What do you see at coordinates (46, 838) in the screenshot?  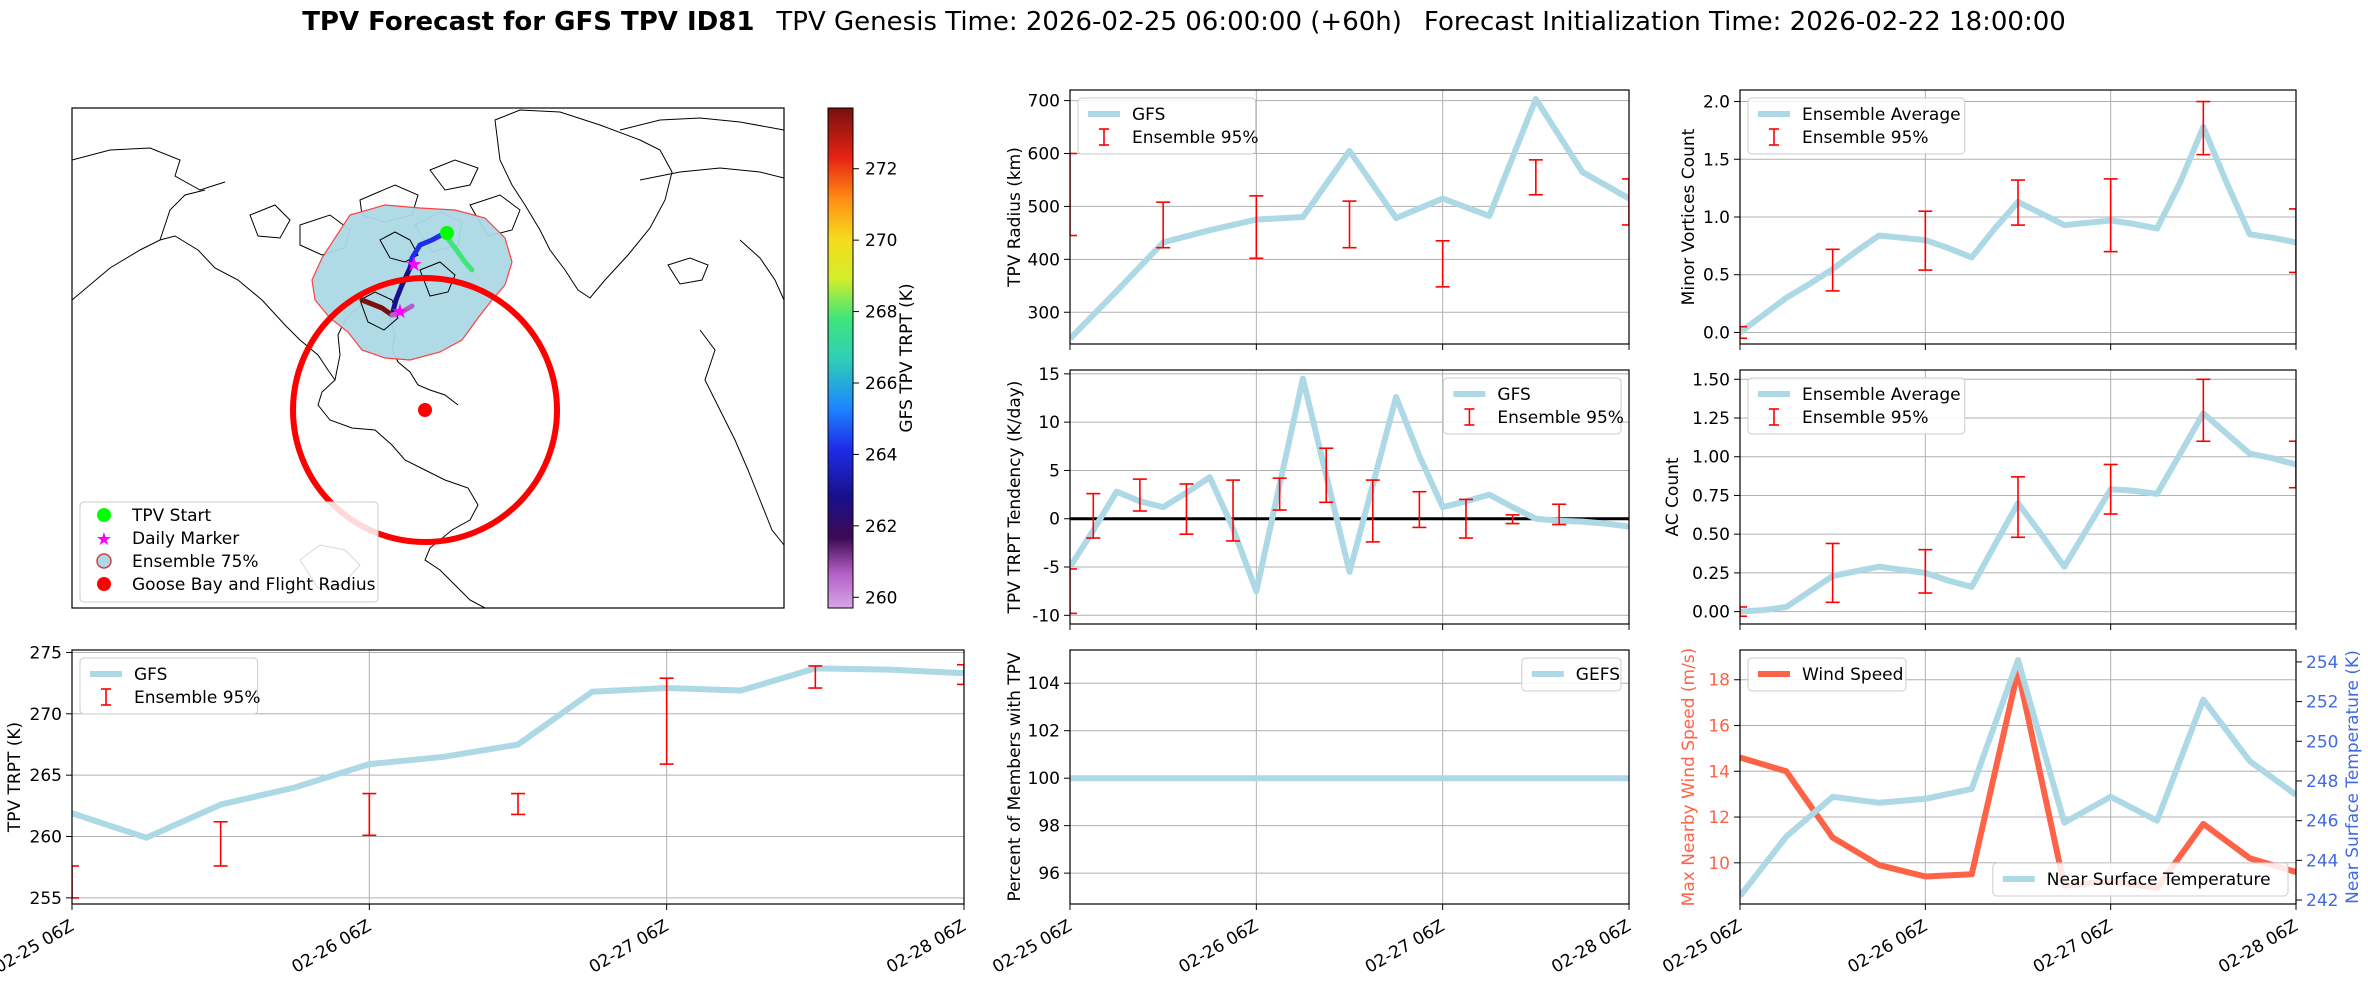 I see `y-tick-label: 260` at bounding box center [46, 838].